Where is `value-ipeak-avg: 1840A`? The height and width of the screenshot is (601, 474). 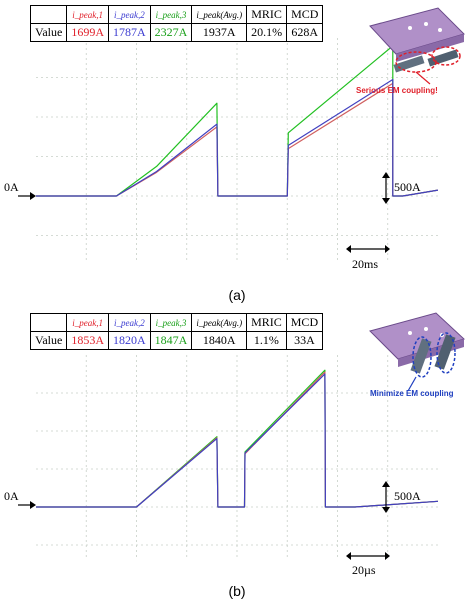 value-ipeak-avg: 1840A is located at coordinates (219, 340).